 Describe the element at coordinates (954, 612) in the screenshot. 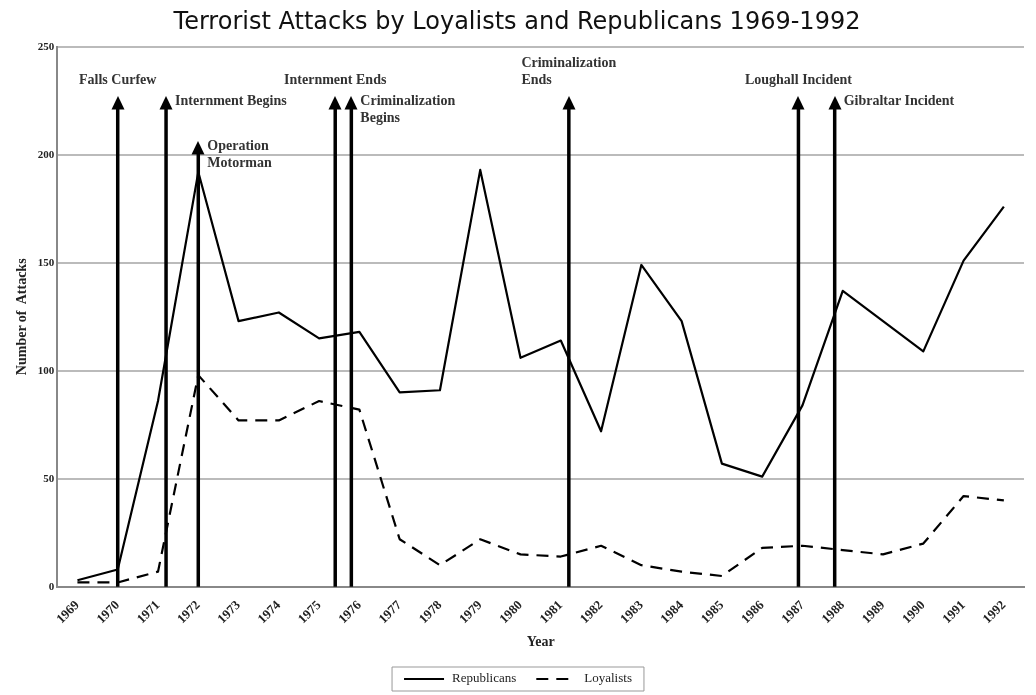

I see `x-tick-label: 1991` at that location.